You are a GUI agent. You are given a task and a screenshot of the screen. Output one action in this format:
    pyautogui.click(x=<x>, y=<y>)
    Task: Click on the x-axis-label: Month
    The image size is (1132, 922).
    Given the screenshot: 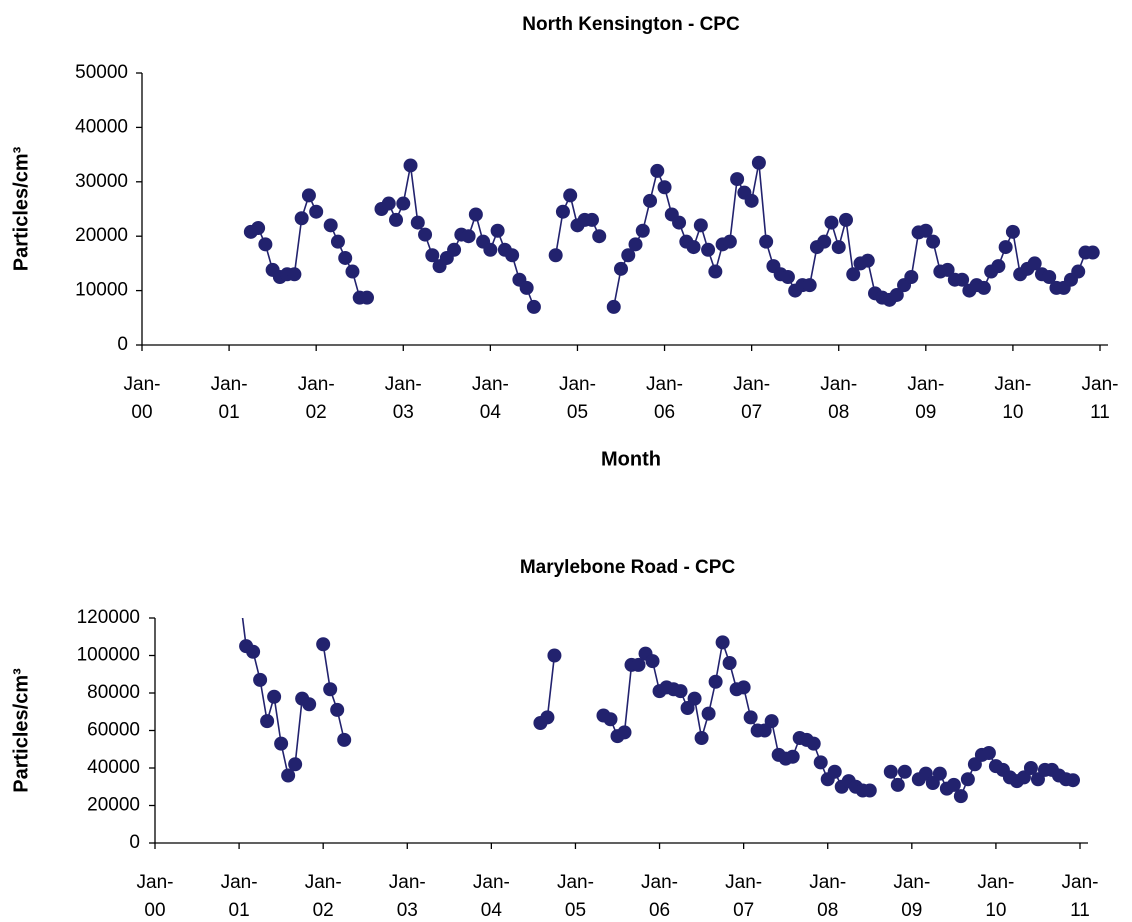 What is the action you would take?
    pyautogui.click(x=631, y=459)
    